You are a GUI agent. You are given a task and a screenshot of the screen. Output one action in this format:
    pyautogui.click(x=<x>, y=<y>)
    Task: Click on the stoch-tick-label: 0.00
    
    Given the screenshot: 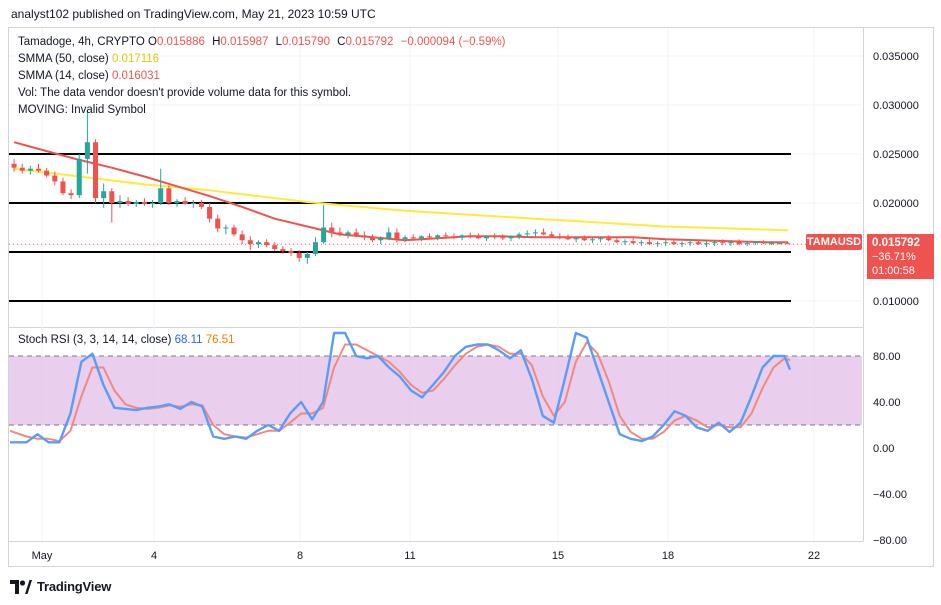 What is the action you would take?
    pyautogui.click(x=883, y=449)
    